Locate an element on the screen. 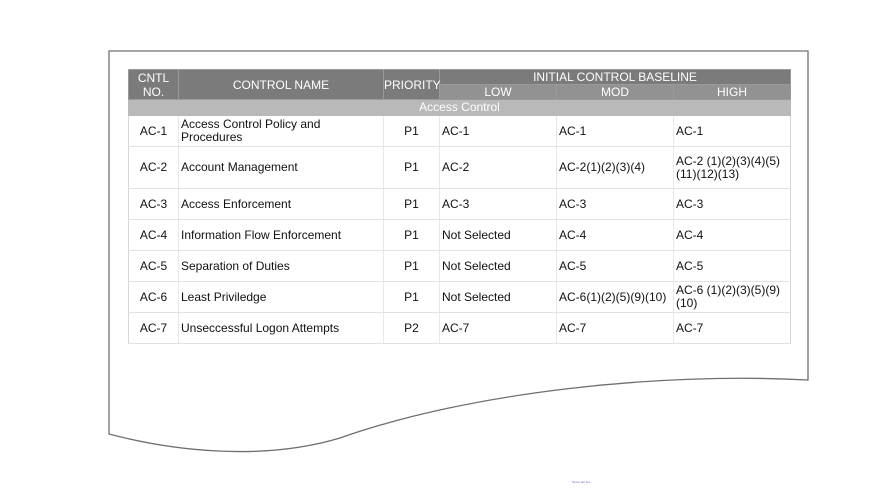 This screenshot has width=885, height=504. cell-cntl-no: AC-4 is located at coordinates (153, 235).